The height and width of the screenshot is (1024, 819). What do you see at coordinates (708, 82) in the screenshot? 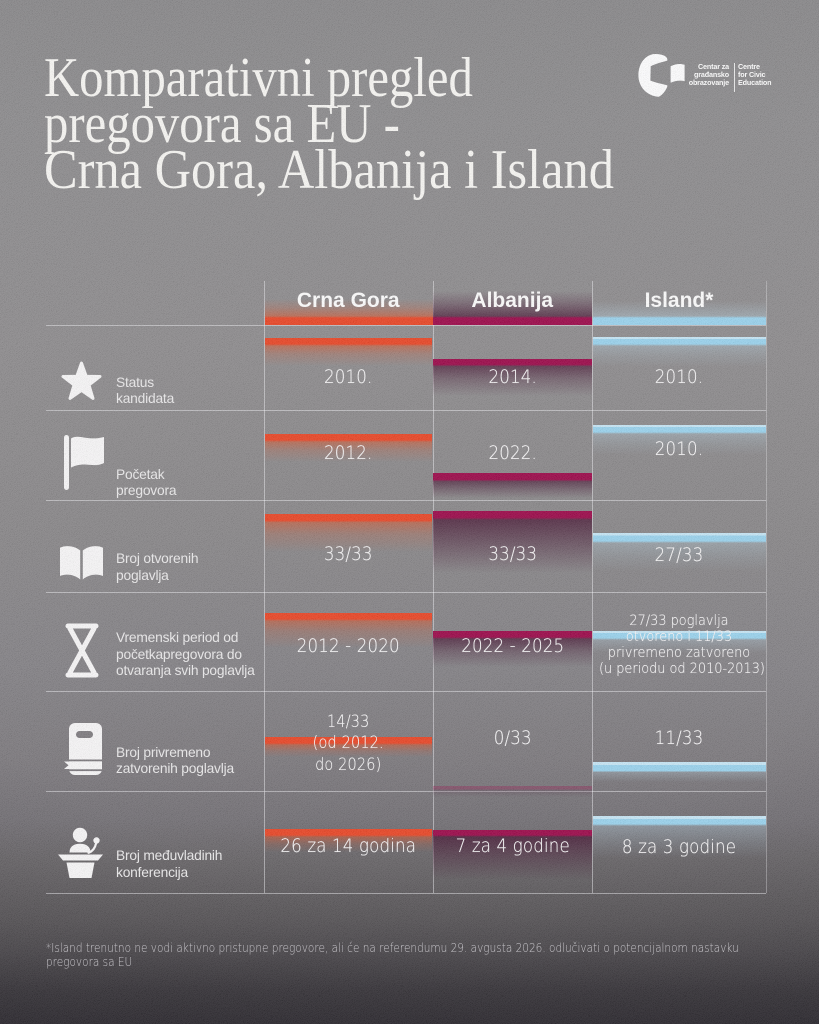
I see `logo-name-local-line-3: obrazovanje` at bounding box center [708, 82].